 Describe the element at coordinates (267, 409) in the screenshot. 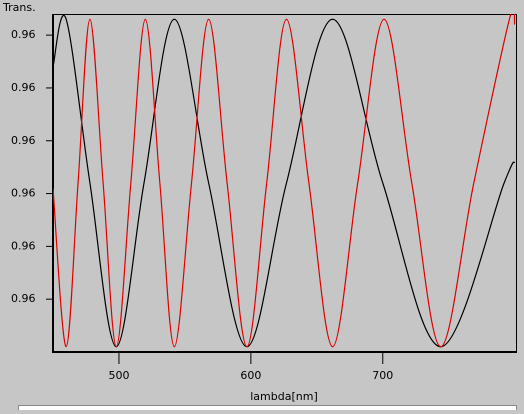

I see `scrollbar` at that location.